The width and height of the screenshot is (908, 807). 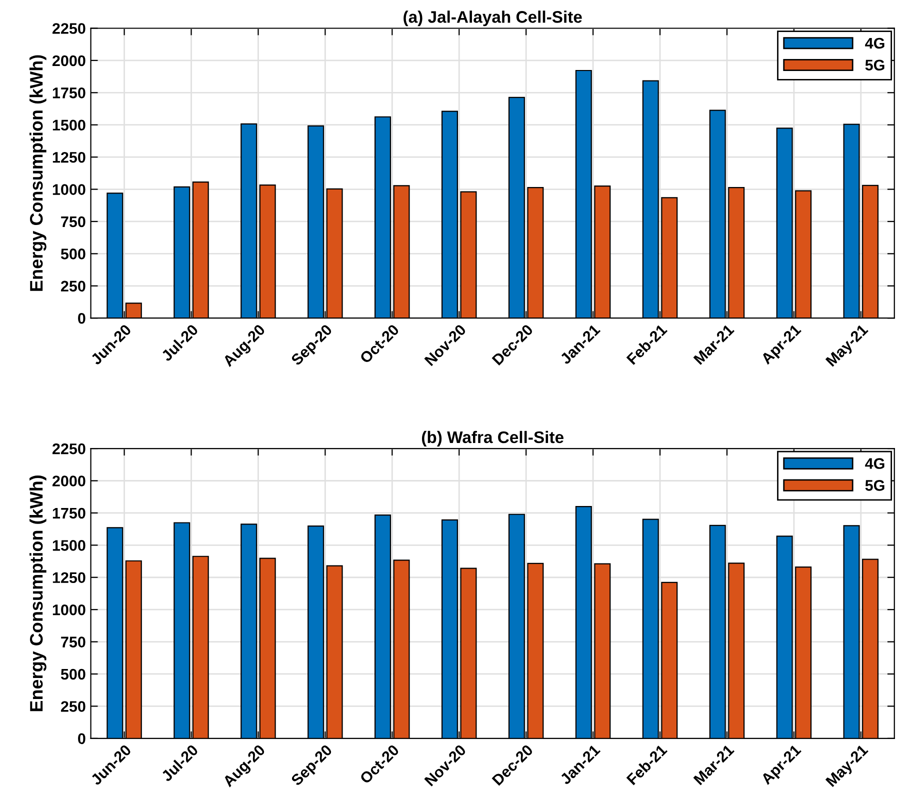 I want to click on chart-title: (b) Wafra Cell-Site, so click(x=493, y=438).